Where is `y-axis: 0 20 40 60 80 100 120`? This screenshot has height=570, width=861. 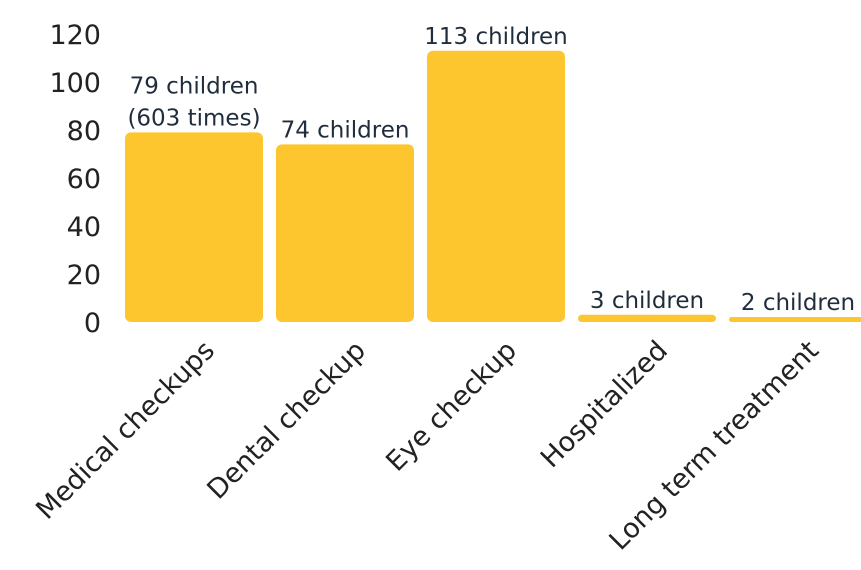 y-axis: 0 20 40 60 80 100 120 is located at coordinates (75, 179).